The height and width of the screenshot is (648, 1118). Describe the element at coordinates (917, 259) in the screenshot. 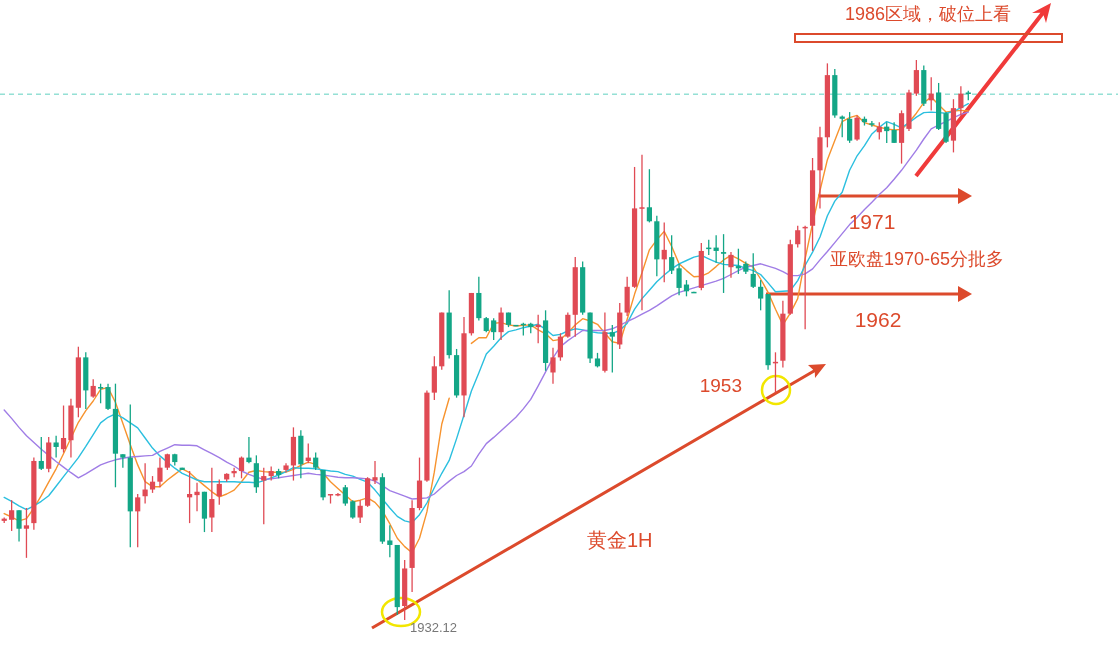

I see `annotation: 亚欧盘1970-65分批多` at that location.